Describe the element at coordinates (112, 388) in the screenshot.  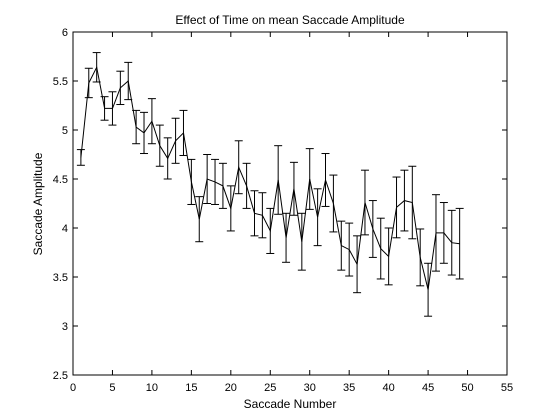
I see `x-tick-label: 5` at that location.